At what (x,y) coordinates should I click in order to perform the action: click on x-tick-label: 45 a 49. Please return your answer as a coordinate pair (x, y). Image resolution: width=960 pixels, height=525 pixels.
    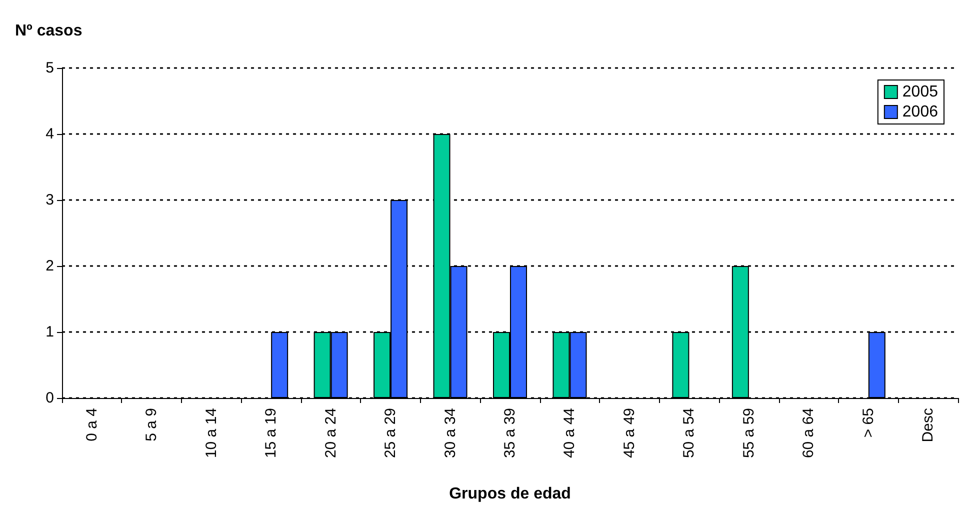
    Looking at the image, I should click on (629, 433).